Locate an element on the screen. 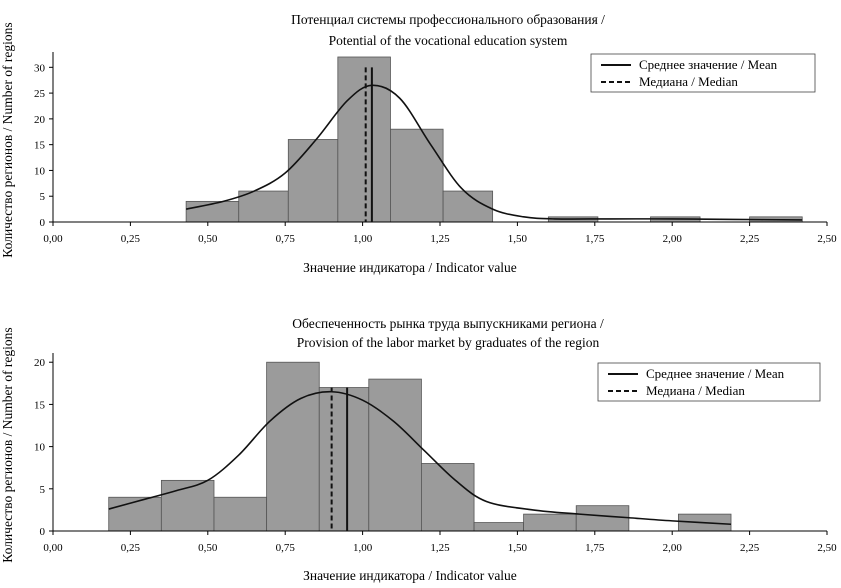 The image size is (841, 588). y-tick-label: 25 is located at coordinates (40, 94).